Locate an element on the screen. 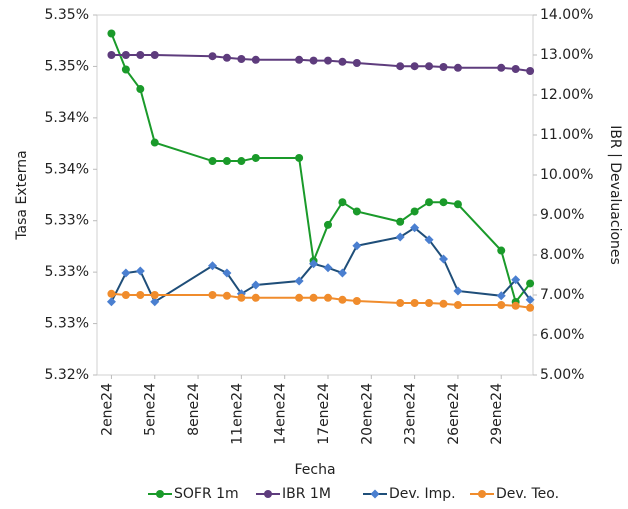 Image resolution: width=628 pixels, height=509 pixels. x-tick-label: 20ene24 is located at coordinates (367, 414).